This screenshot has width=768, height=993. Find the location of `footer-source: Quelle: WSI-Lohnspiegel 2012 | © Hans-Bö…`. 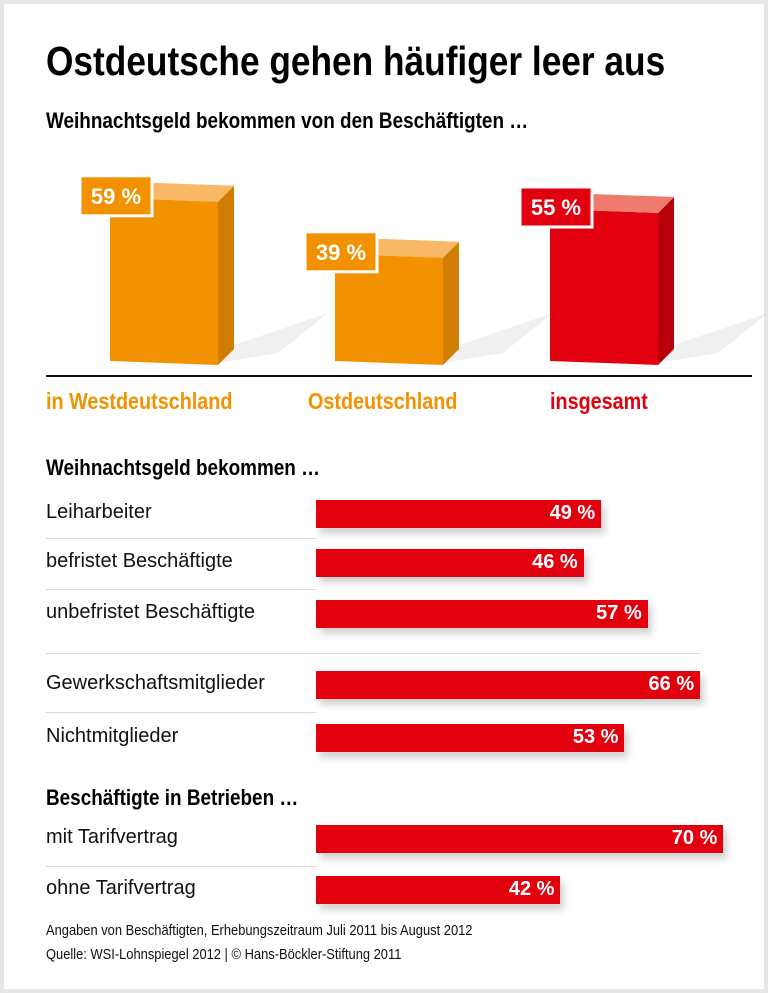

footer-source: Quelle: WSI-Lohnspiegel 2012 | © Hans-Bö… is located at coordinates (224, 954).